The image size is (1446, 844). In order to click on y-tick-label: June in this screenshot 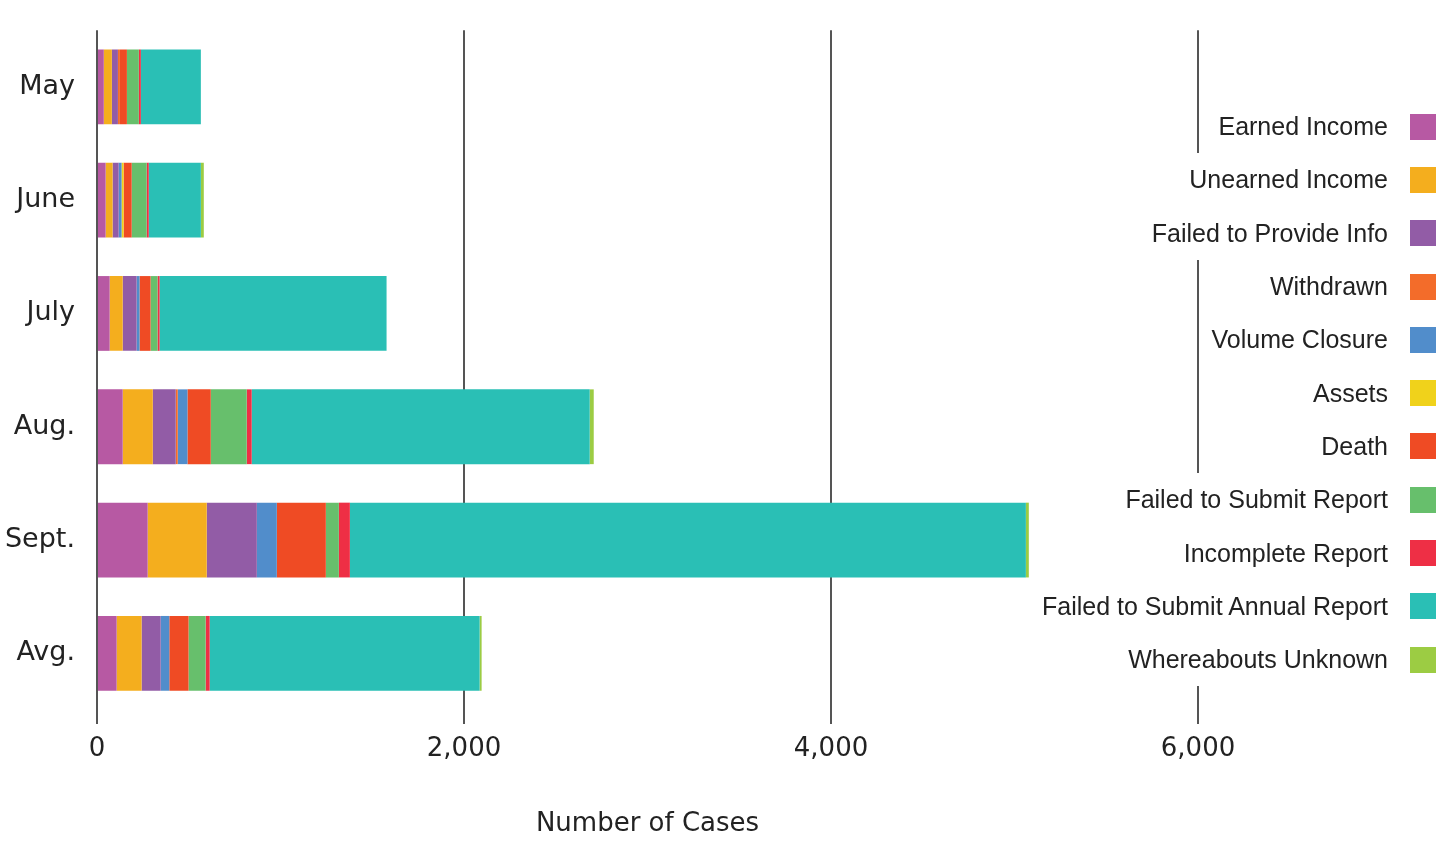, I will do `click(44, 198)`.